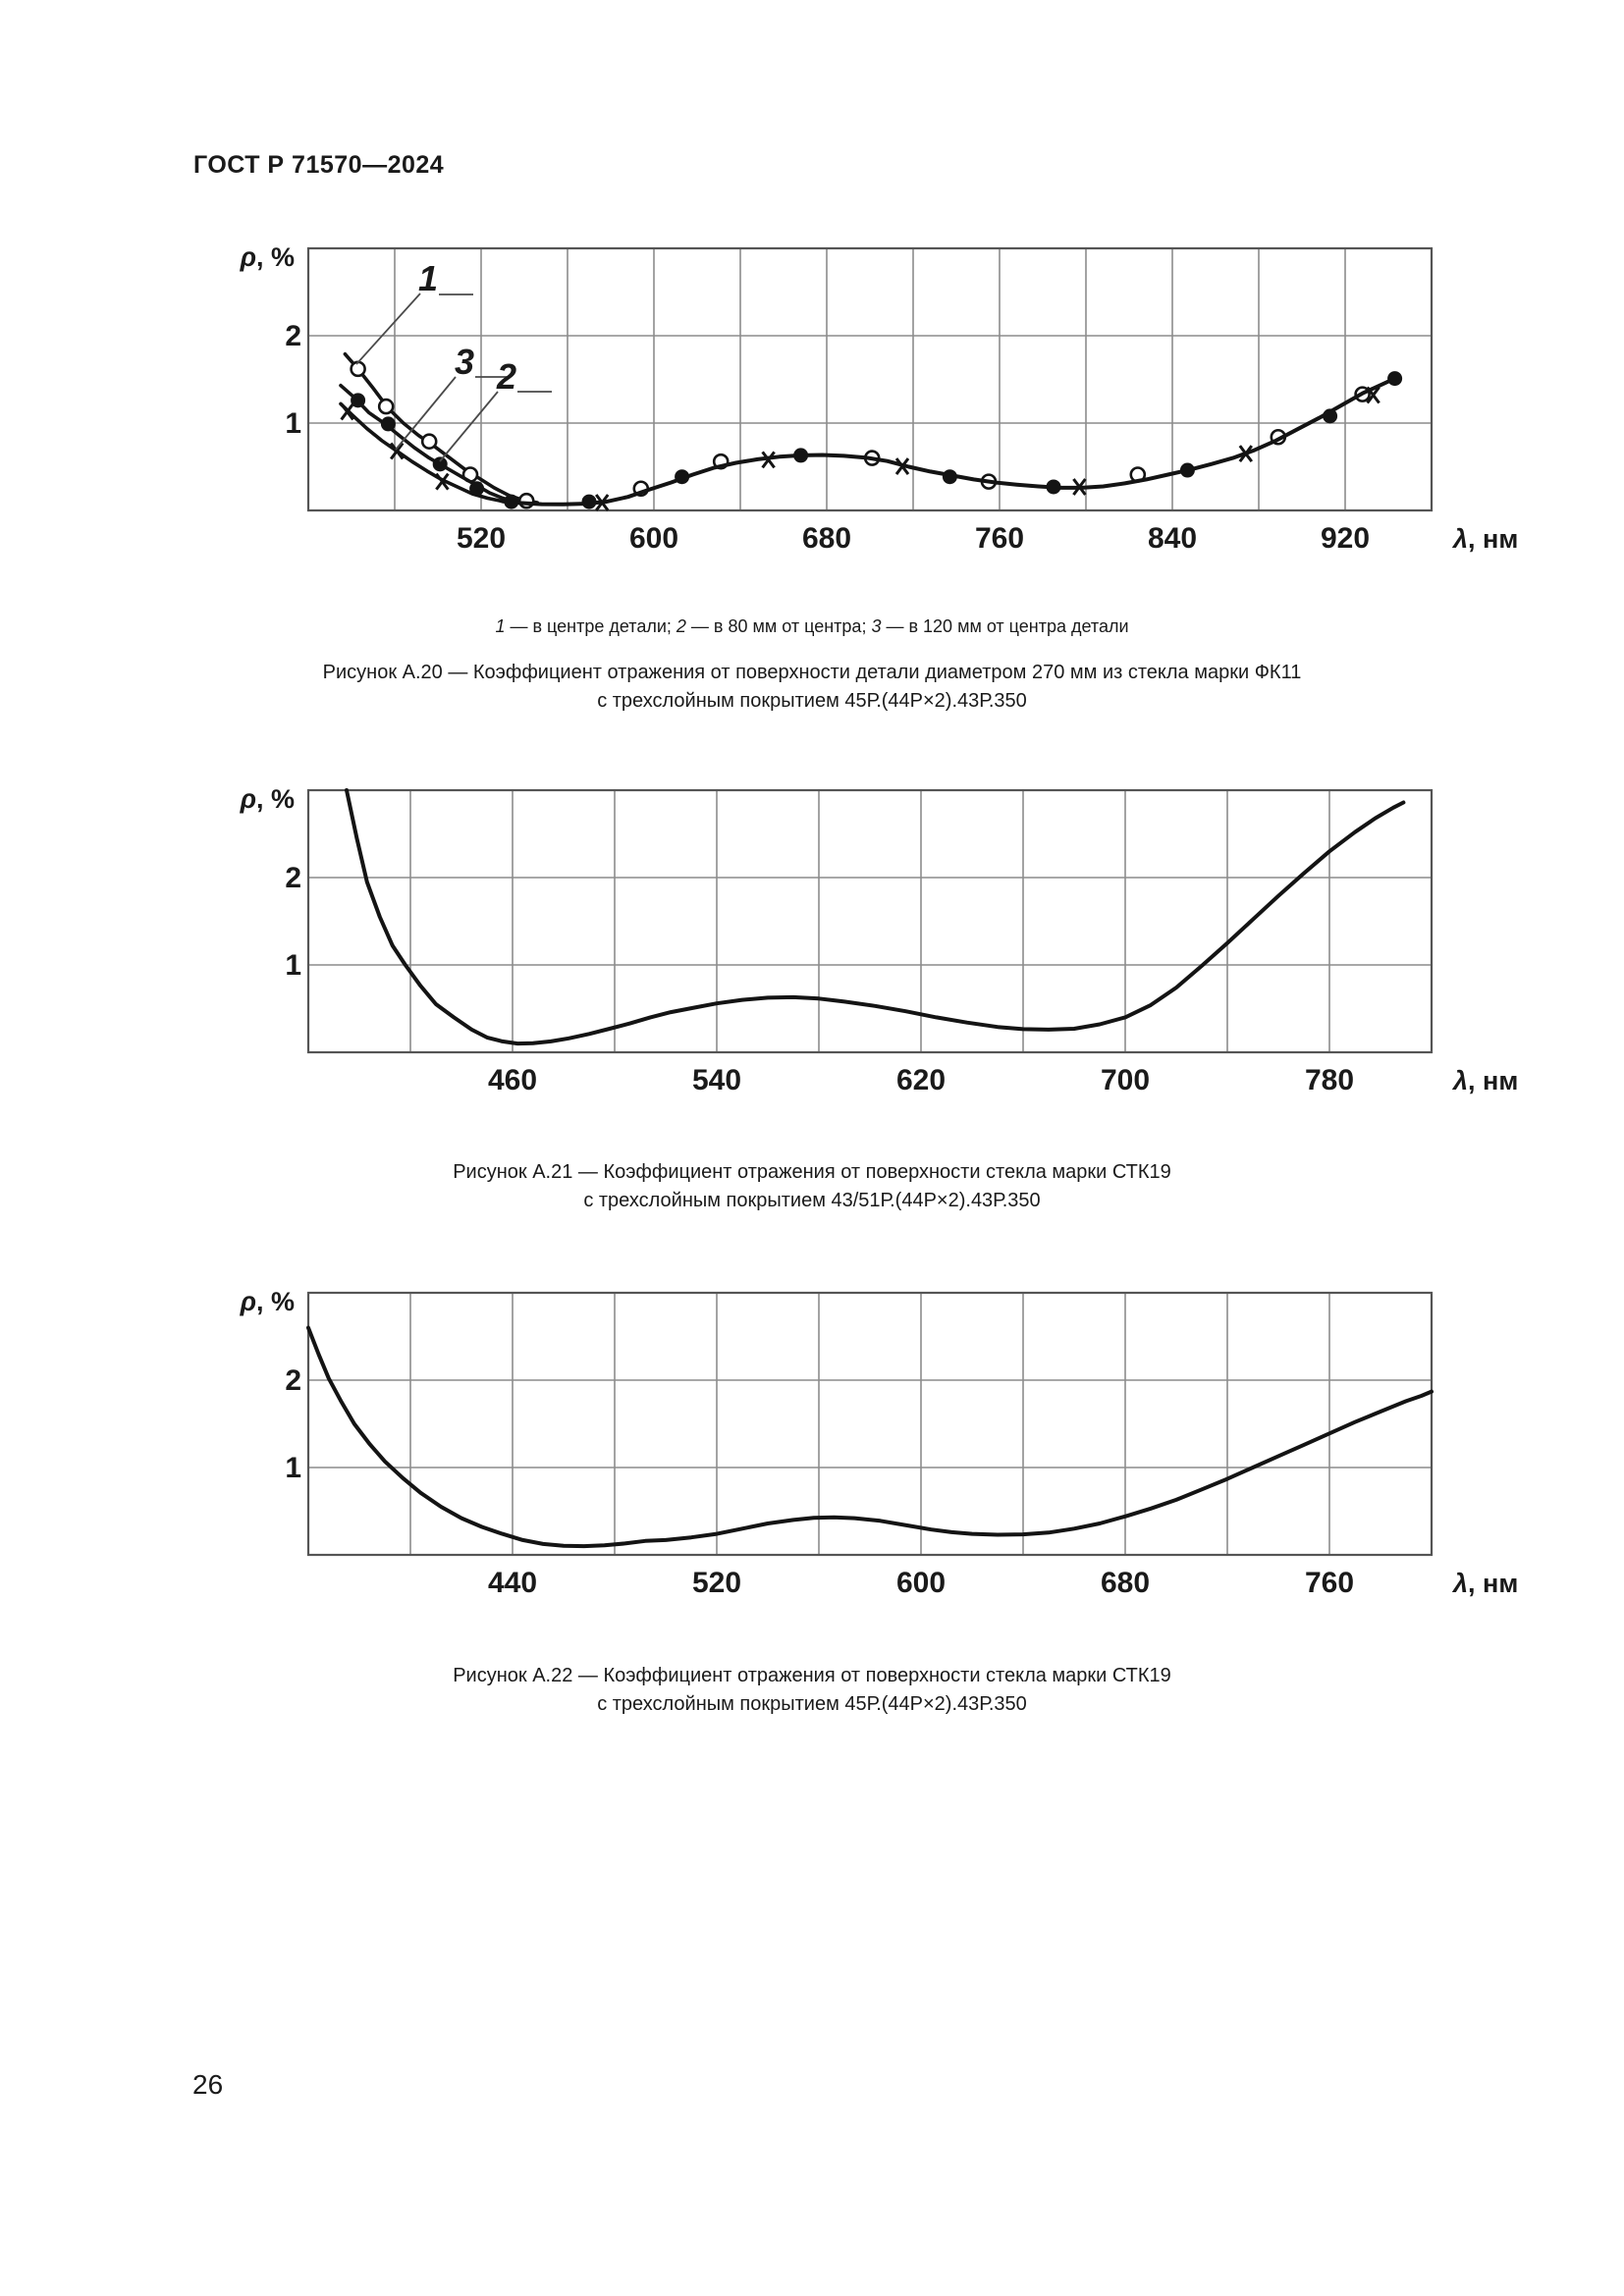 This screenshot has height=2296, width=1624. What do you see at coordinates (1125, 1080) in the screenshot?
I see `x-tick-label: 700` at bounding box center [1125, 1080].